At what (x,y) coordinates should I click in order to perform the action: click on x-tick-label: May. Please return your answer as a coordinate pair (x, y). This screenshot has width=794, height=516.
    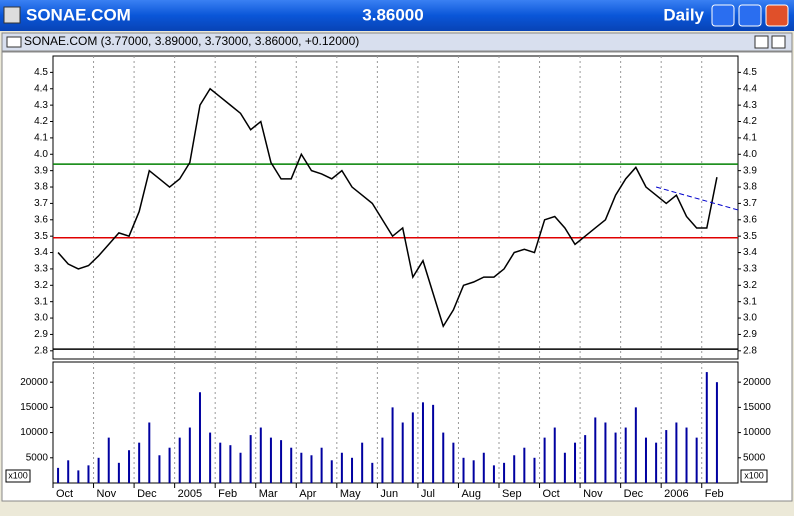
    Looking at the image, I should click on (350, 494).